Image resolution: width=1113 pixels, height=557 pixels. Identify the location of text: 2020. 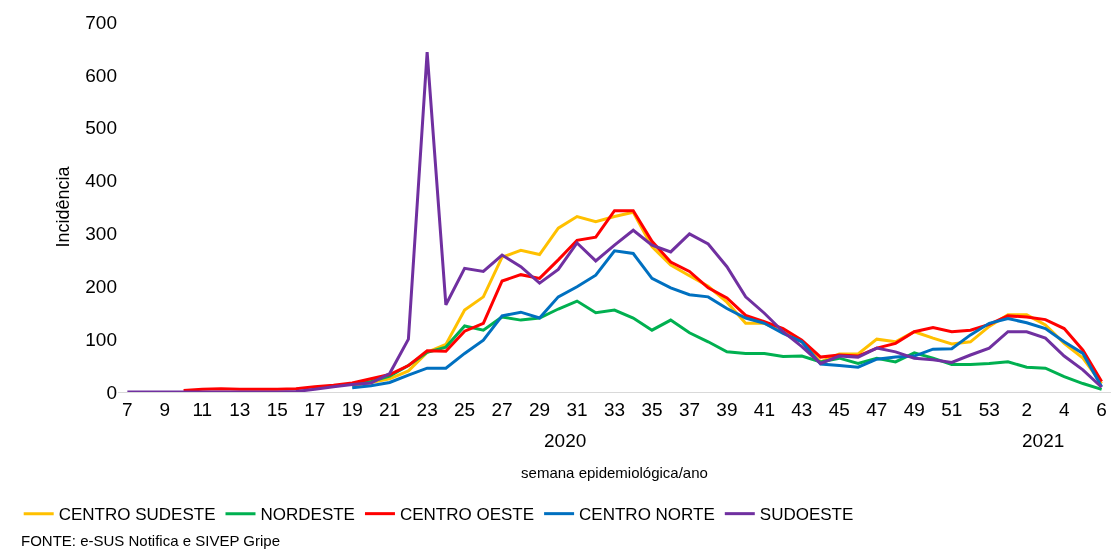
(565, 440).